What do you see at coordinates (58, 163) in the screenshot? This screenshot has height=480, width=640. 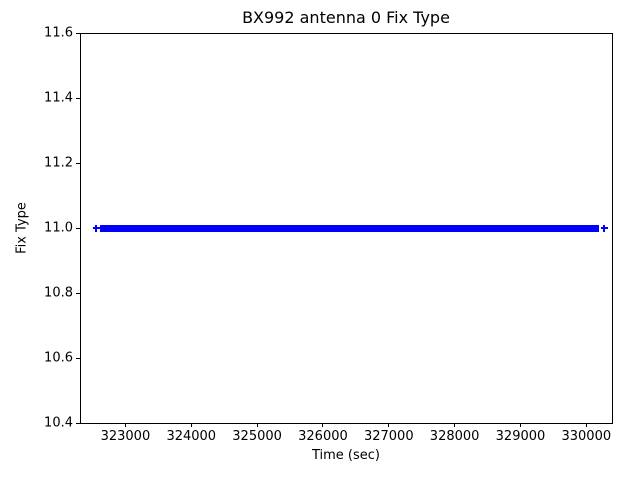 I see `y-tick-label: 11.2` at bounding box center [58, 163].